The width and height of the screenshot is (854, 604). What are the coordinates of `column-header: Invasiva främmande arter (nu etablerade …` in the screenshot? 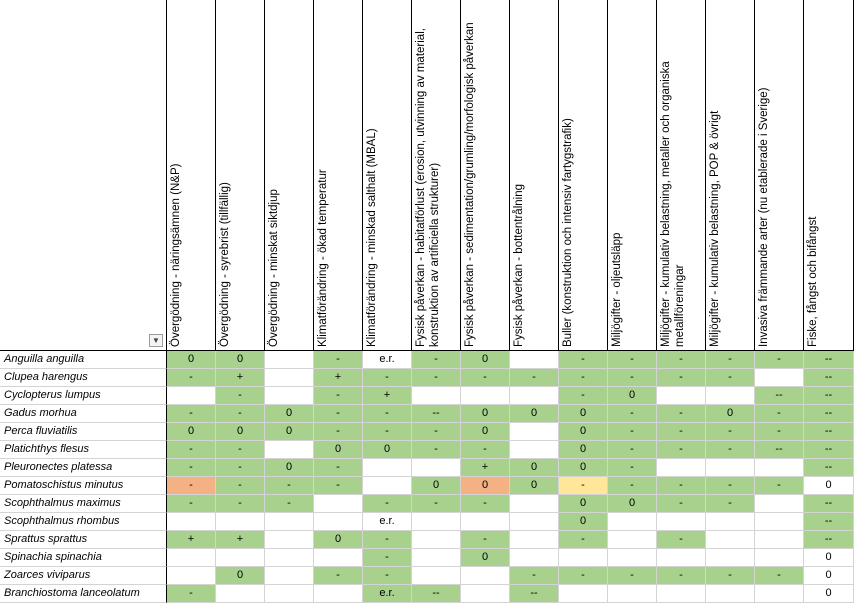 It's located at (779, 175).